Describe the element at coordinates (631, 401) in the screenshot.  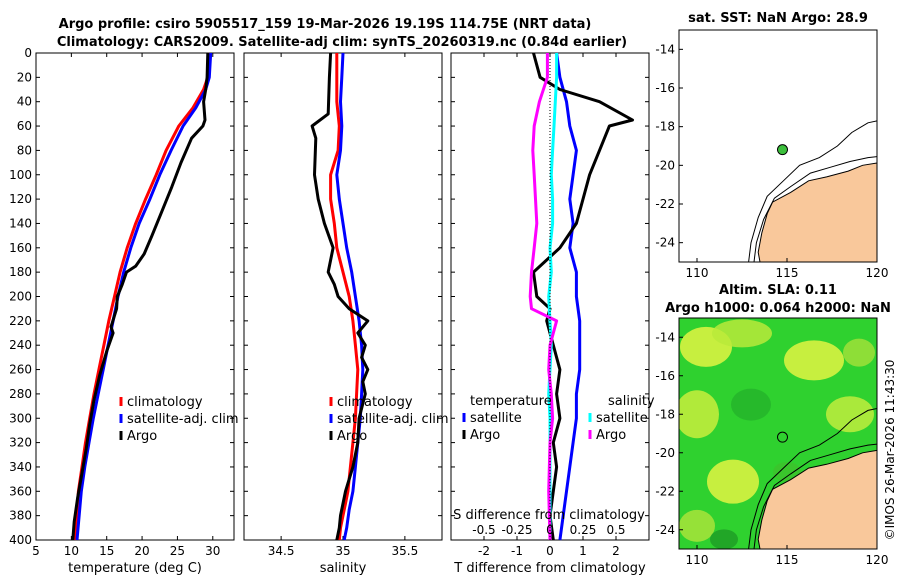
I see `legend-title-salinity: salinity` at that location.